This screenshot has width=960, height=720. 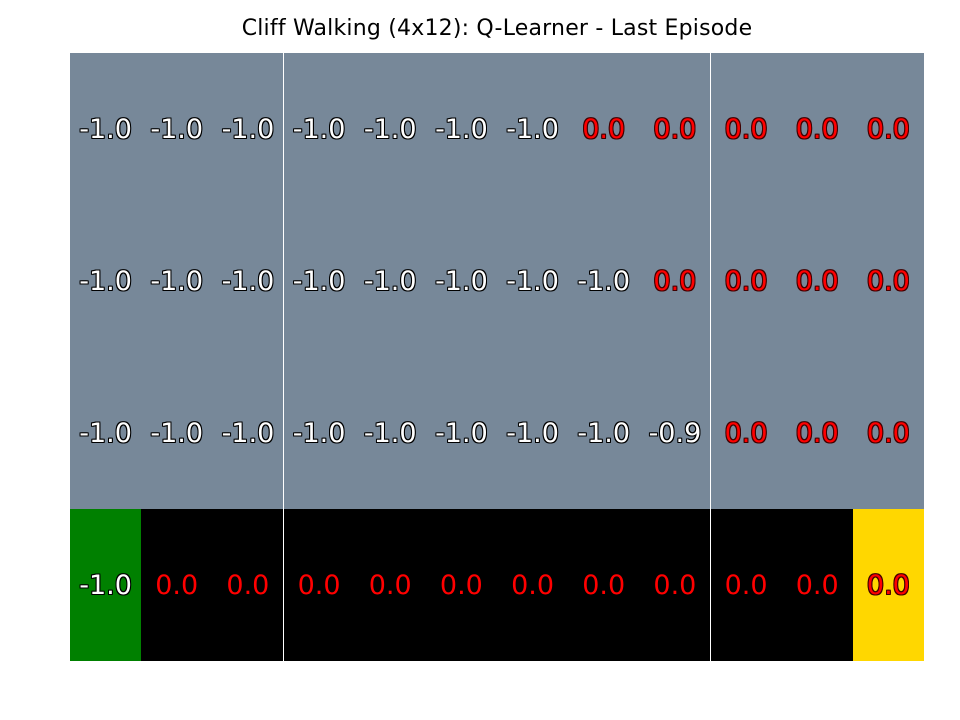 I want to click on start-cell: -1.0, so click(x=106, y=585).